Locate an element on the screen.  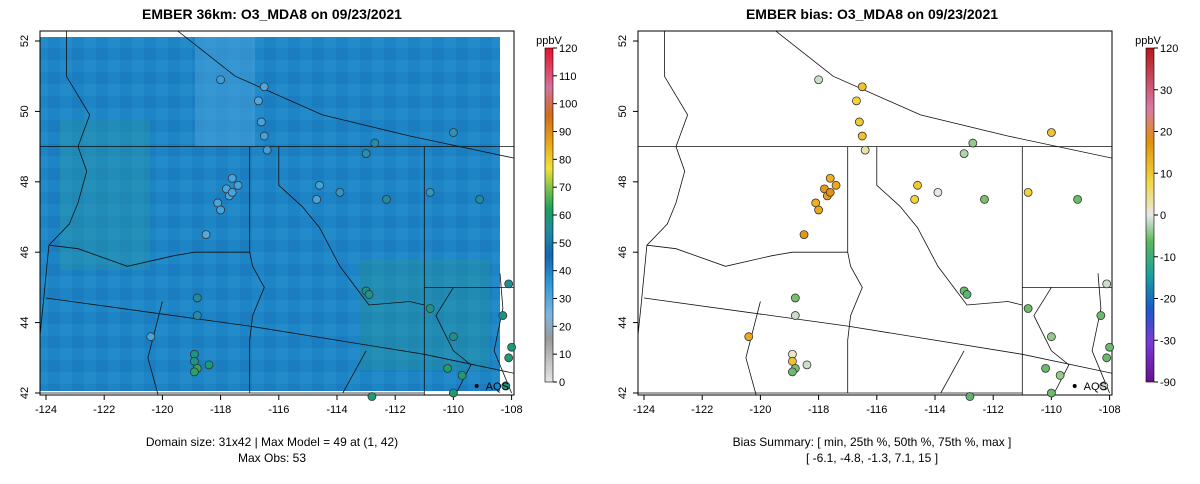
left-colorbar is located at coordinates (549, 215).